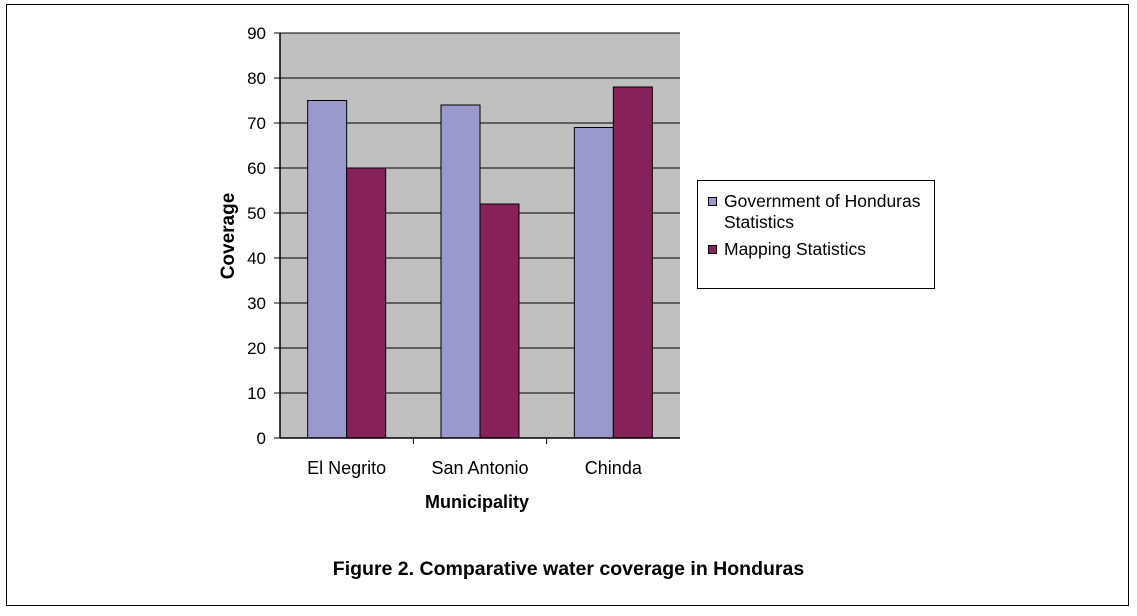  I want to click on y-tick-label: 40, so click(256, 258).